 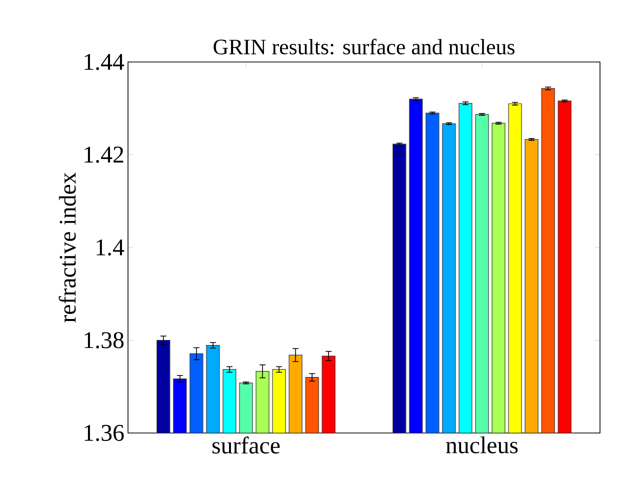 I want to click on y-axis-title: refractive index, so click(x=67, y=247).